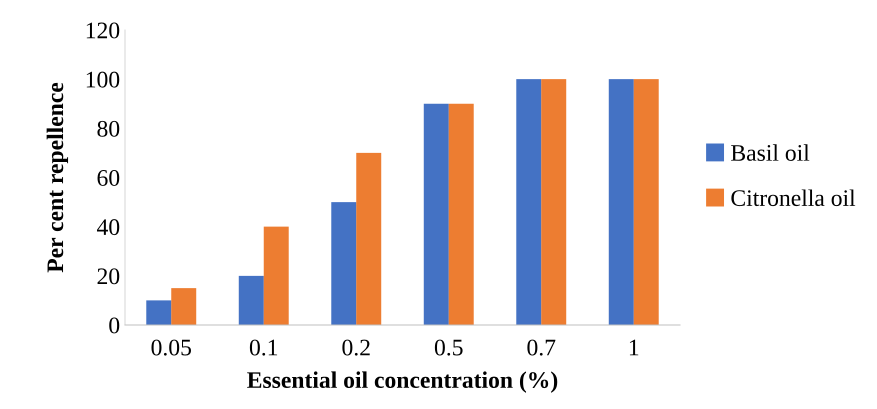  What do you see at coordinates (448, 348) in the screenshot?
I see `x-tick-label: 0.5` at bounding box center [448, 348].